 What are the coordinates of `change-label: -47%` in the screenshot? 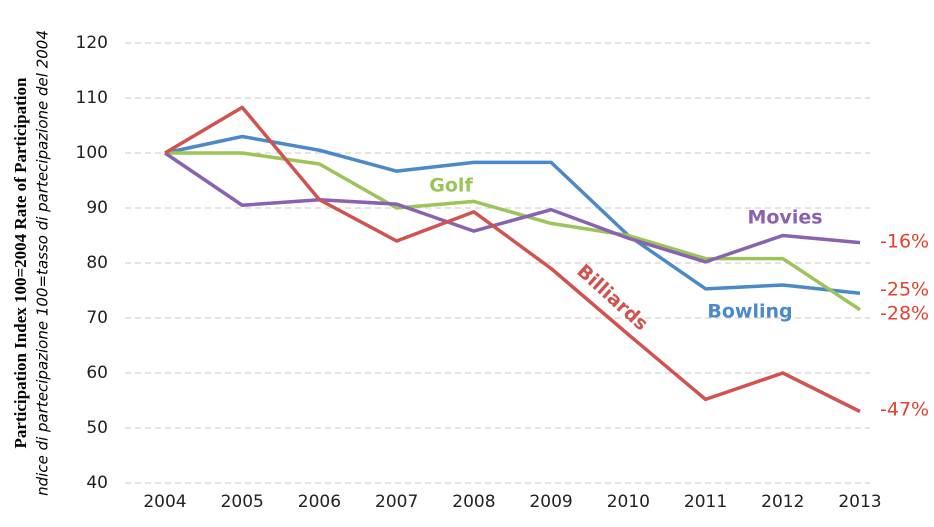 It's located at (904, 410).